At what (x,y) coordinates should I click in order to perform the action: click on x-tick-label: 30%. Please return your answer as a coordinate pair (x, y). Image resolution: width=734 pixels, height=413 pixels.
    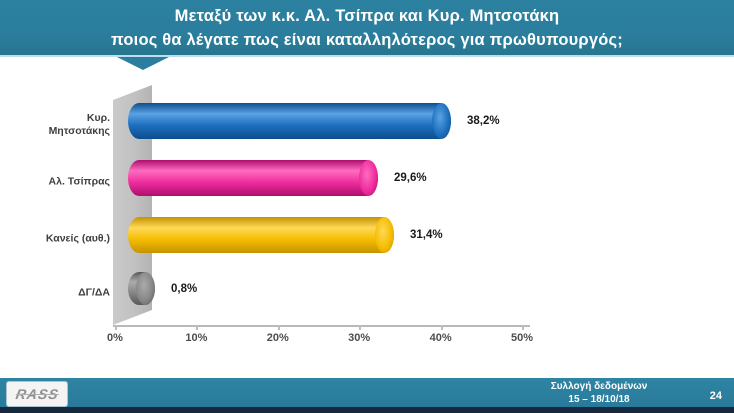
    Looking at the image, I should click on (359, 338).